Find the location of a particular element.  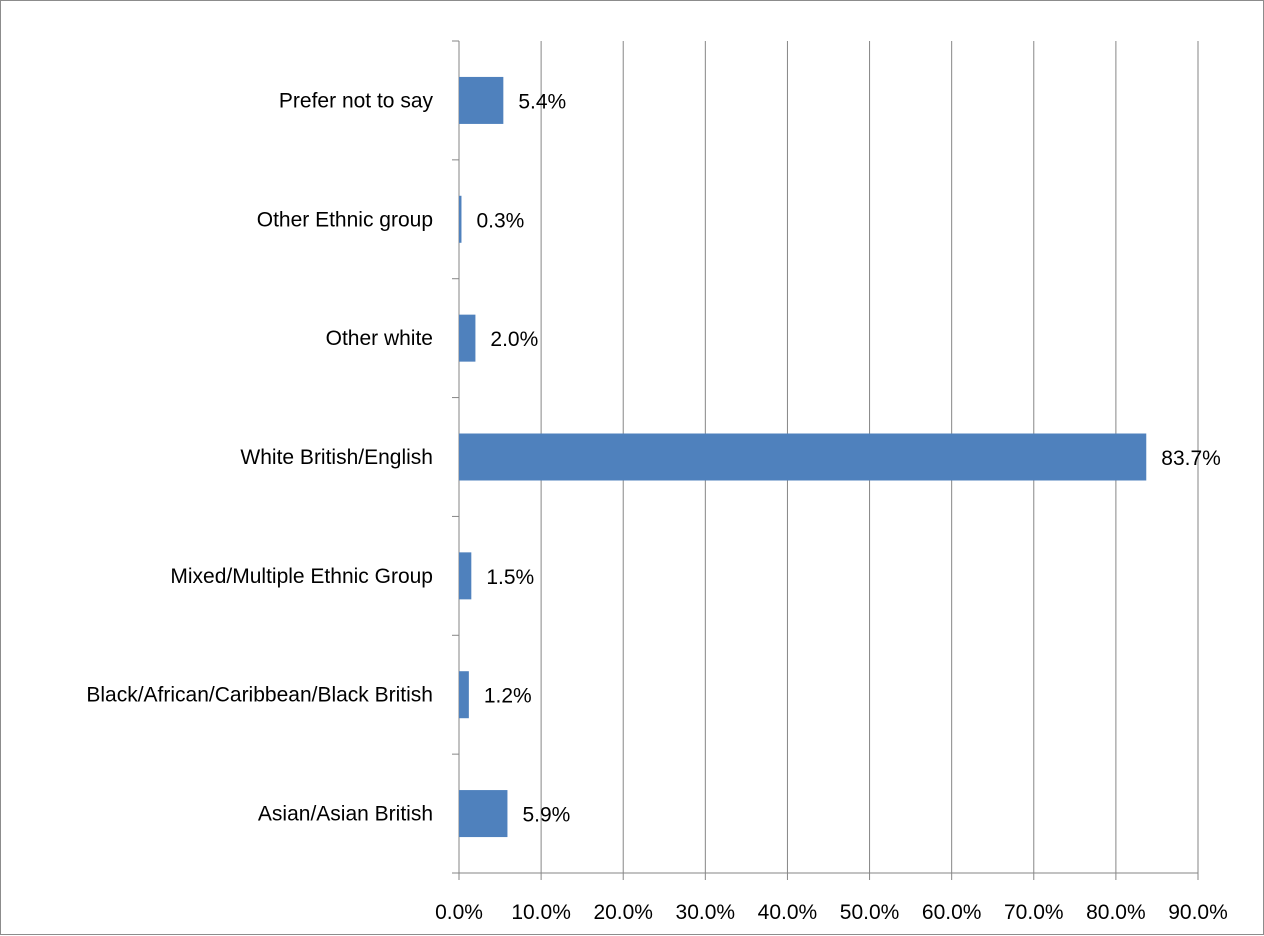

data-label: 5.4% is located at coordinates (542, 101).